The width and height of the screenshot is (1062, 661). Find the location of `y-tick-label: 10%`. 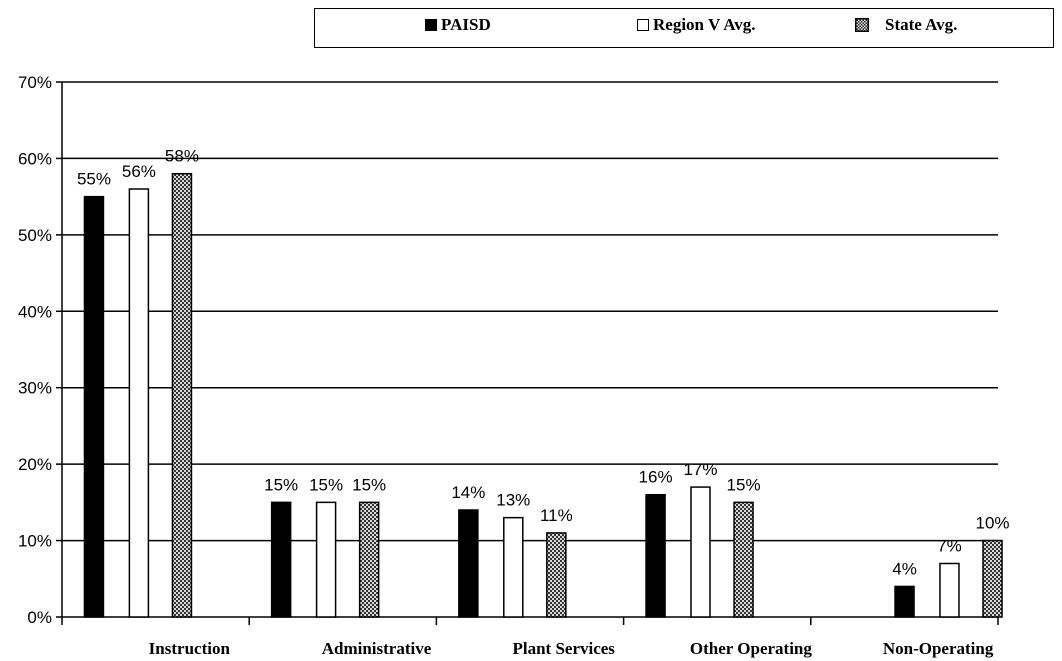

y-tick-label: 10% is located at coordinates (35, 541).